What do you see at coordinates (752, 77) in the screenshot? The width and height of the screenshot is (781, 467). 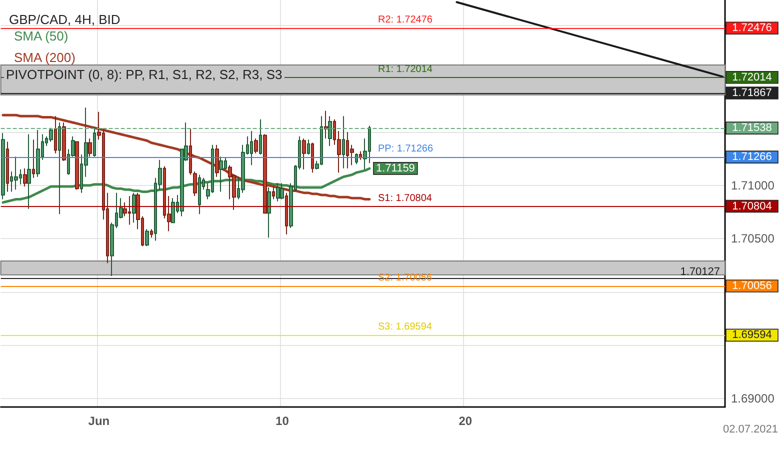 I see `ref-line-label: 1.72014` at bounding box center [752, 77].